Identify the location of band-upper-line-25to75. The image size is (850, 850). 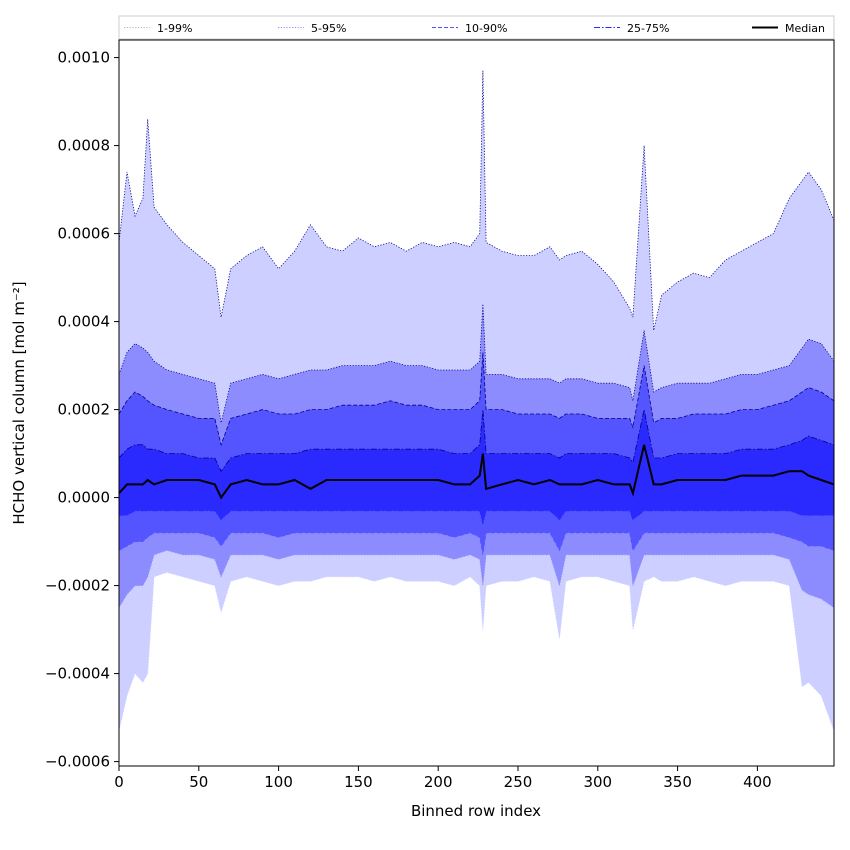
(476, 440).